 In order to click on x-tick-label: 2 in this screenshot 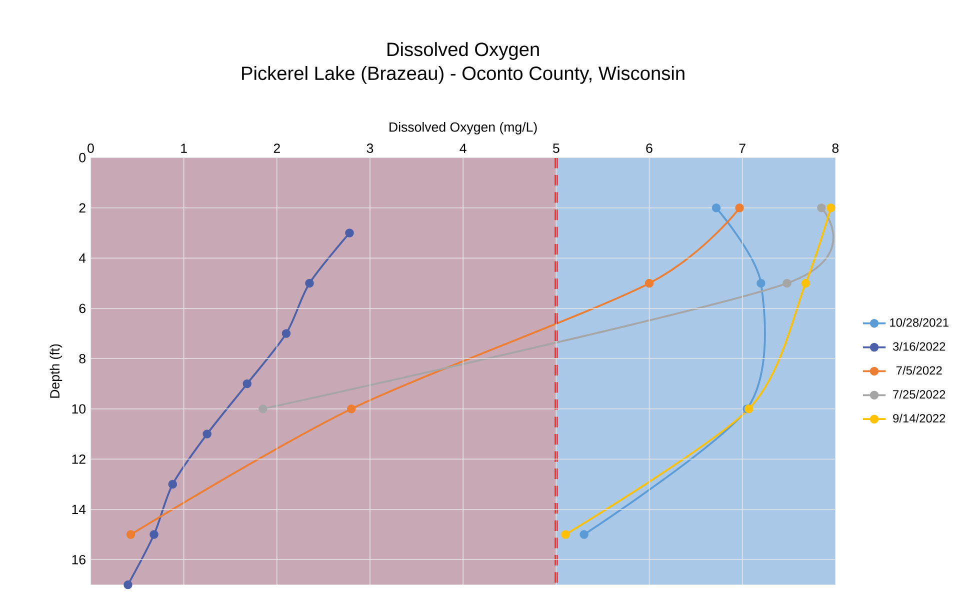, I will do `click(277, 148)`.